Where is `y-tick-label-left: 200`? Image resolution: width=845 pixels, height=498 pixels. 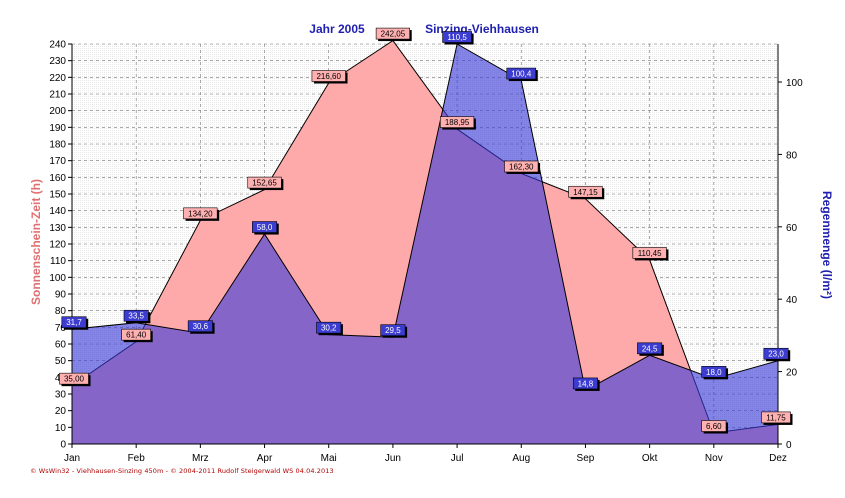
y-tick-label-left: 200 is located at coordinates (57, 111).